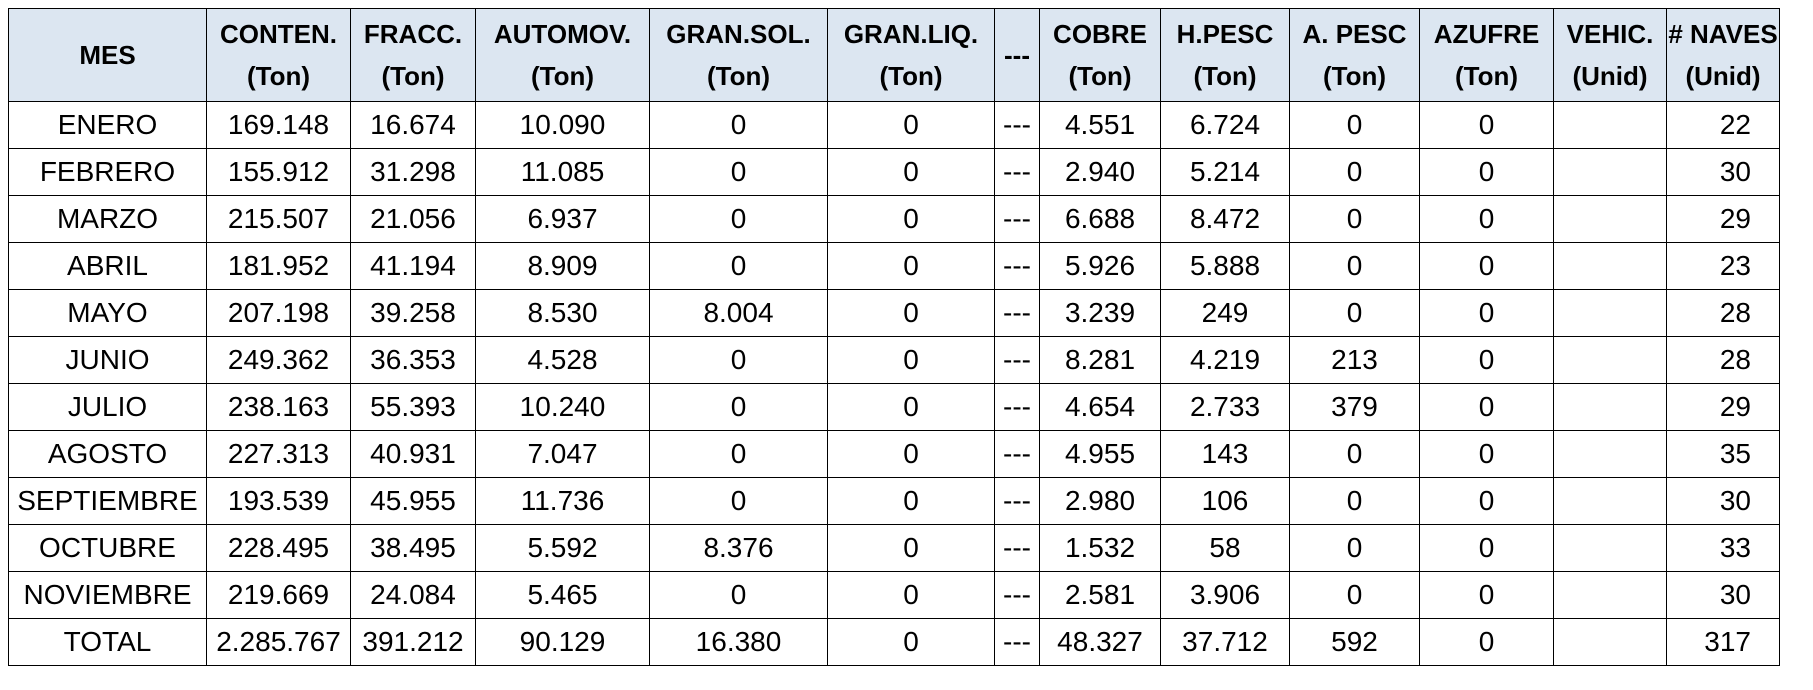 The height and width of the screenshot is (690, 1813). Describe the element at coordinates (1723, 548) in the screenshot. I see `table-cell: 33` at that location.